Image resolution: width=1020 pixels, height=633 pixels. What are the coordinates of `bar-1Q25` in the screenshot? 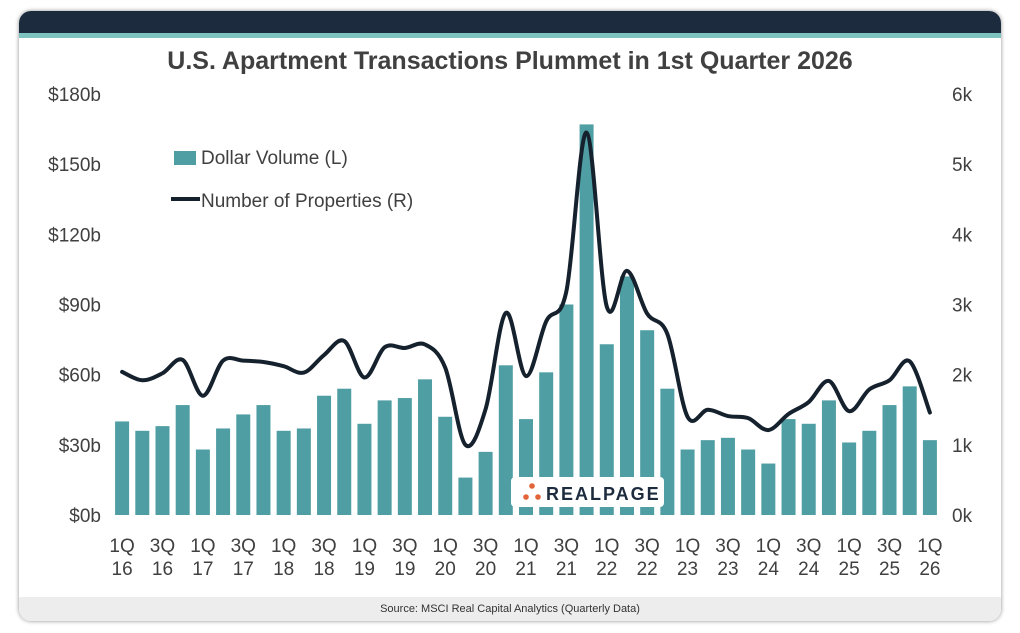 It's located at (849, 478).